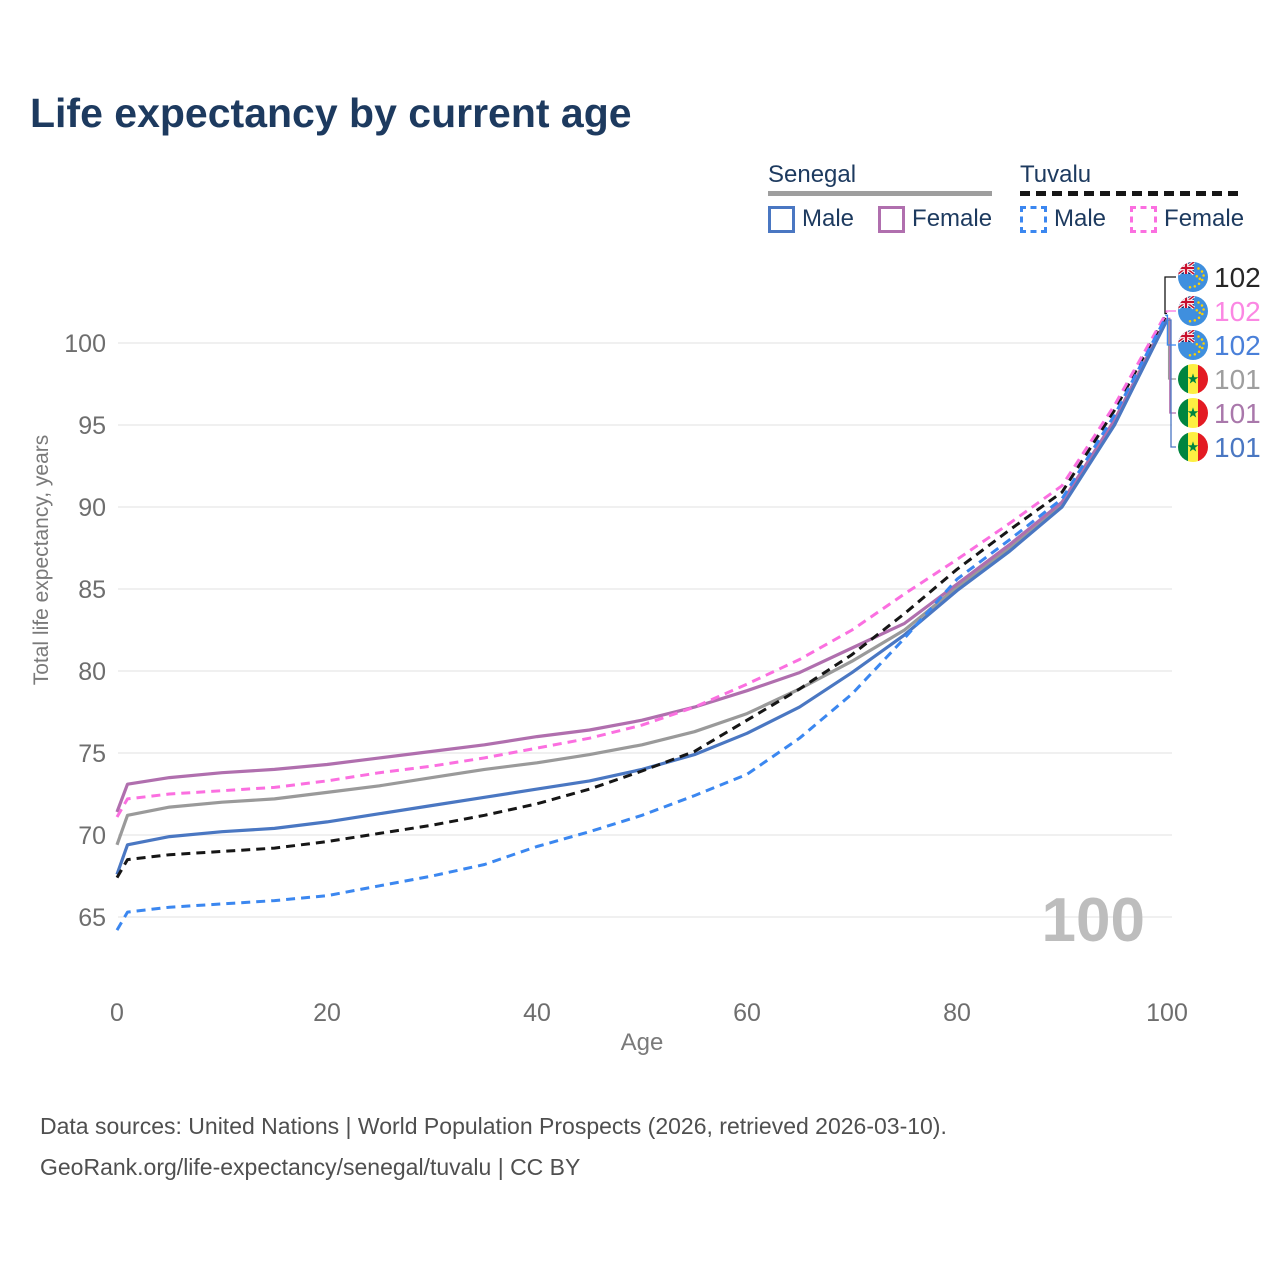 This screenshot has width=1280, height=1280. What do you see at coordinates (331, 113) in the screenshot?
I see `page-title: Life expectancy by current age` at bounding box center [331, 113].